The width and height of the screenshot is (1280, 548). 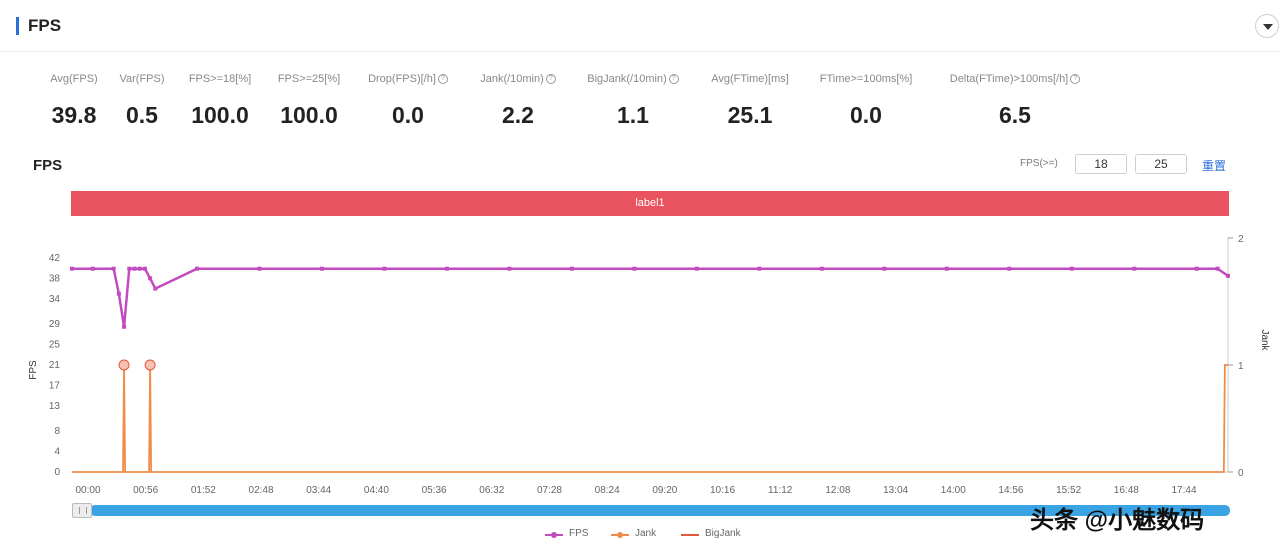 I want to click on metric-ftime-100: FTime>=100ms[%] 0.0, so click(x=866, y=99).